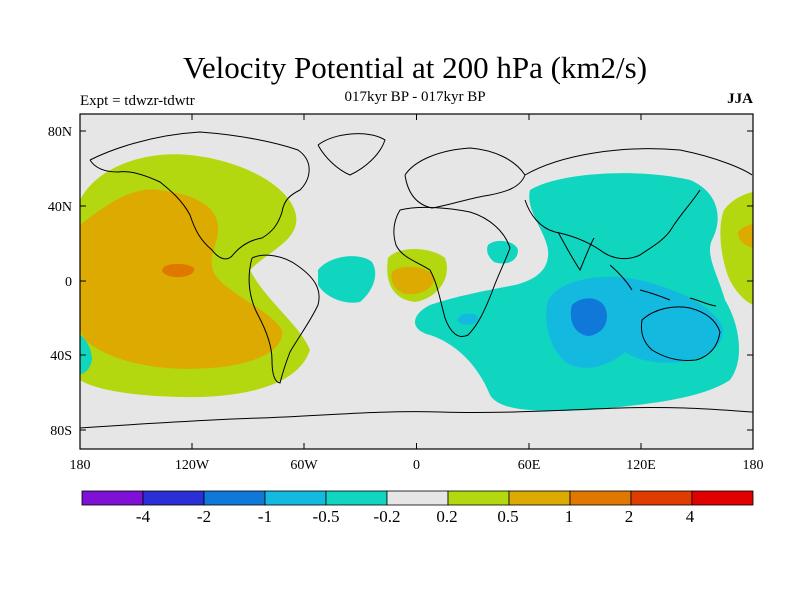 The height and width of the screenshot is (600, 800). I want to click on east-edge-positive-region, so click(736, 248).